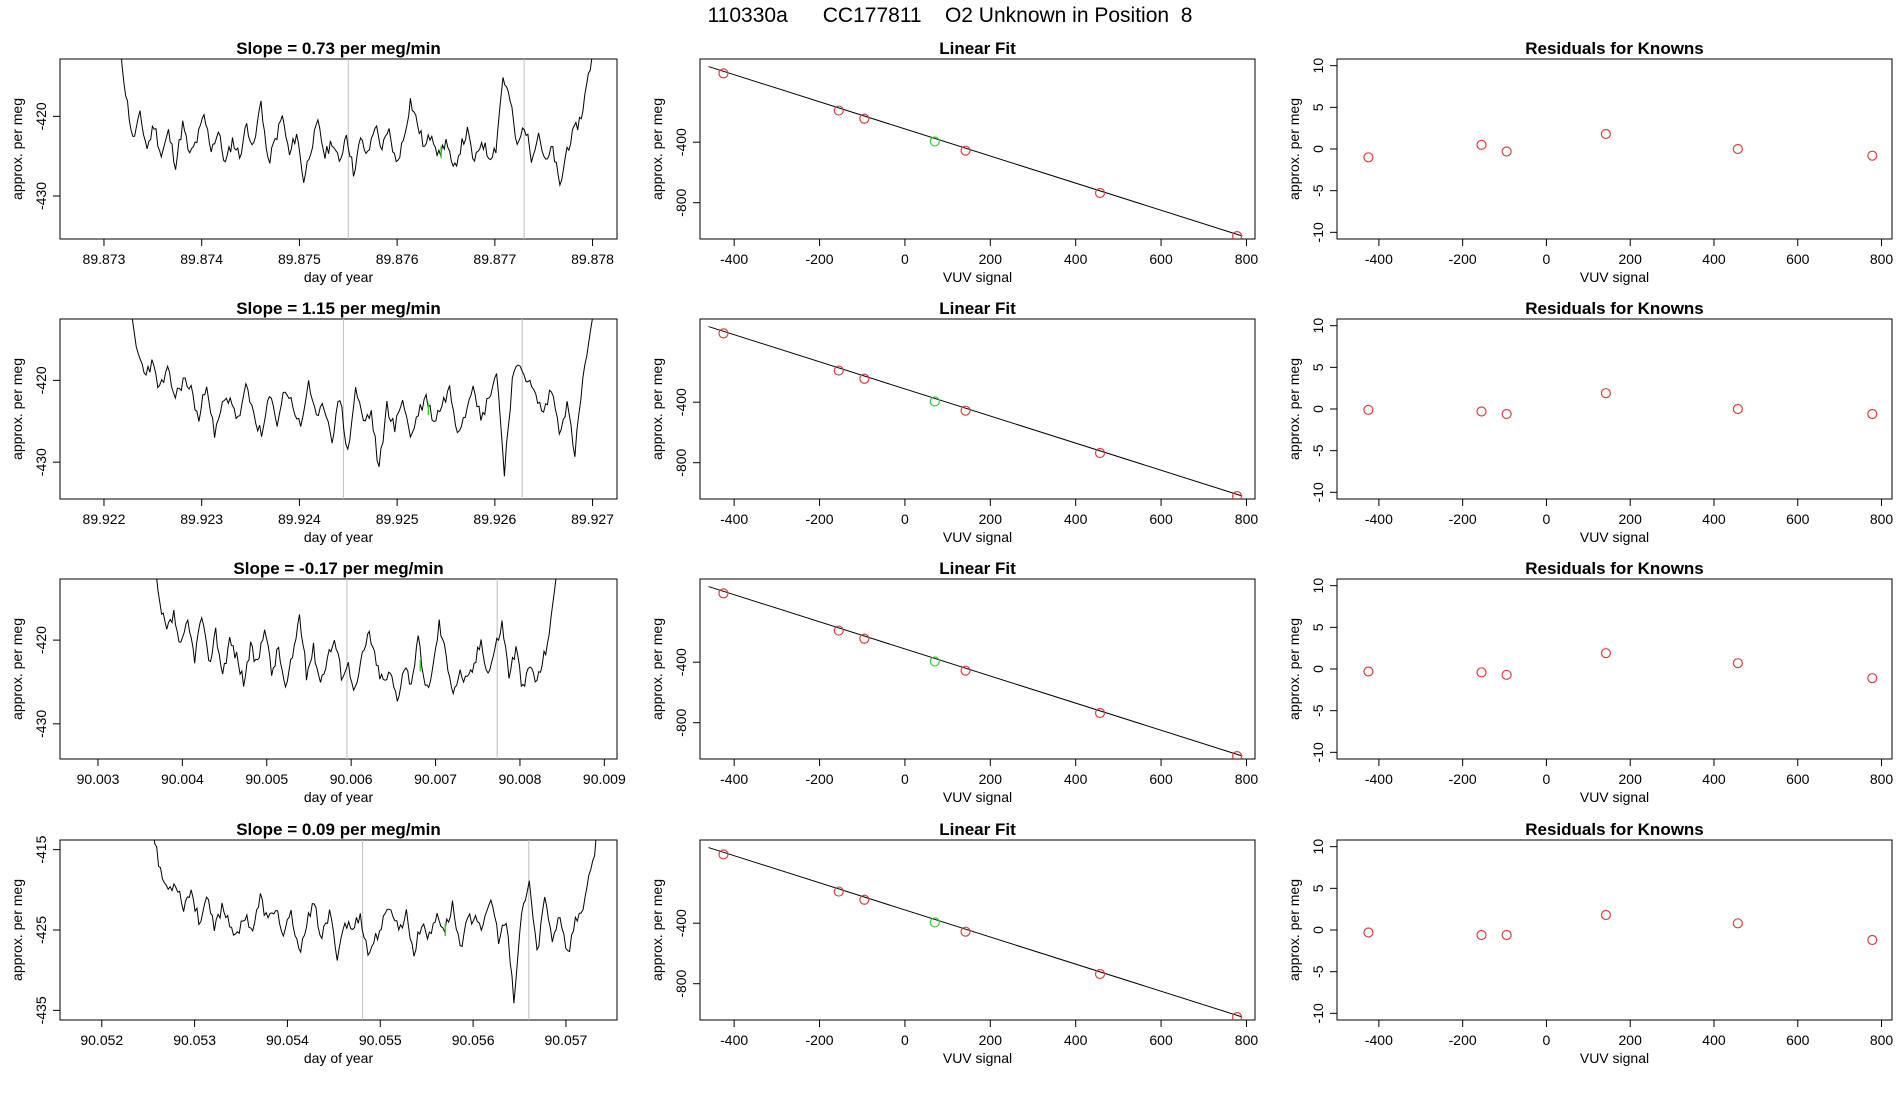  Describe the element at coordinates (494, 259) in the screenshot. I see `x-tick-label: 89.877` at that location.